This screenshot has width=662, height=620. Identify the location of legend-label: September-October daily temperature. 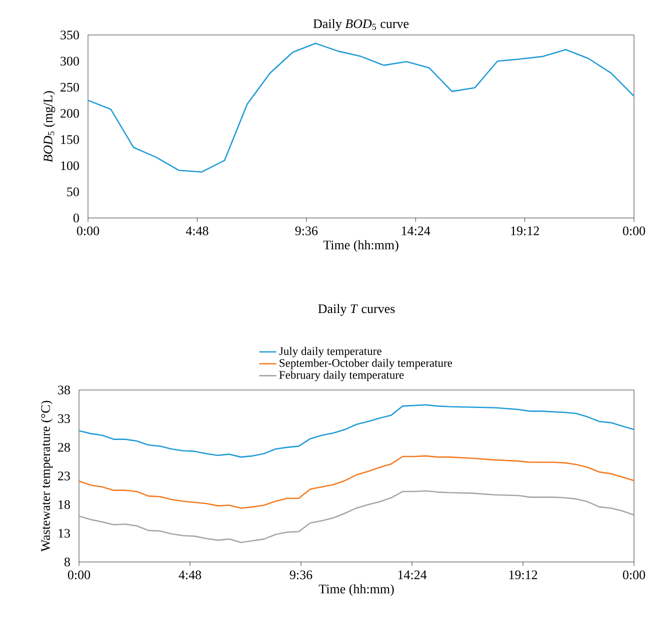
(366, 364).